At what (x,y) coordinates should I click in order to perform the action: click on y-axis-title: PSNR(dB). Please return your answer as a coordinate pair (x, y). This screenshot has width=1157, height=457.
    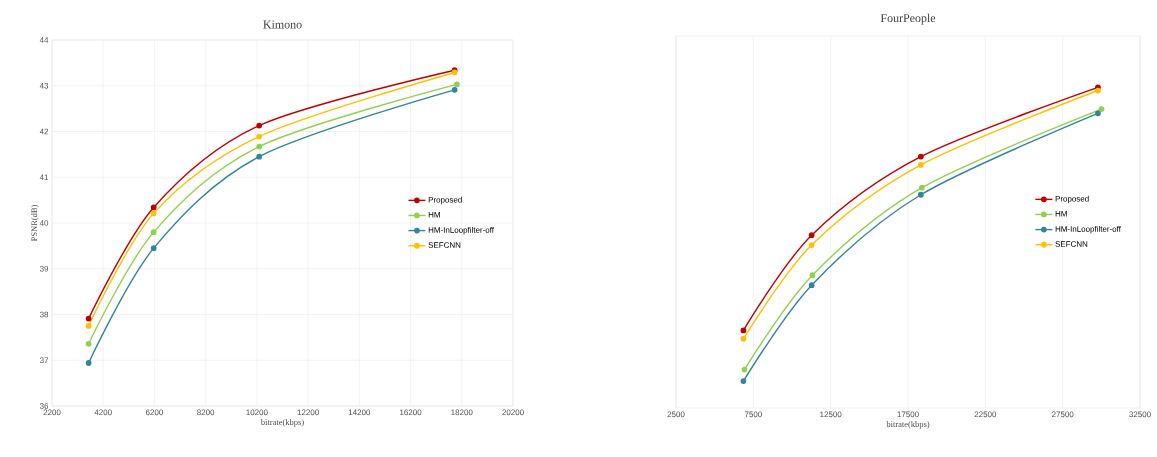
    Looking at the image, I should click on (35, 223).